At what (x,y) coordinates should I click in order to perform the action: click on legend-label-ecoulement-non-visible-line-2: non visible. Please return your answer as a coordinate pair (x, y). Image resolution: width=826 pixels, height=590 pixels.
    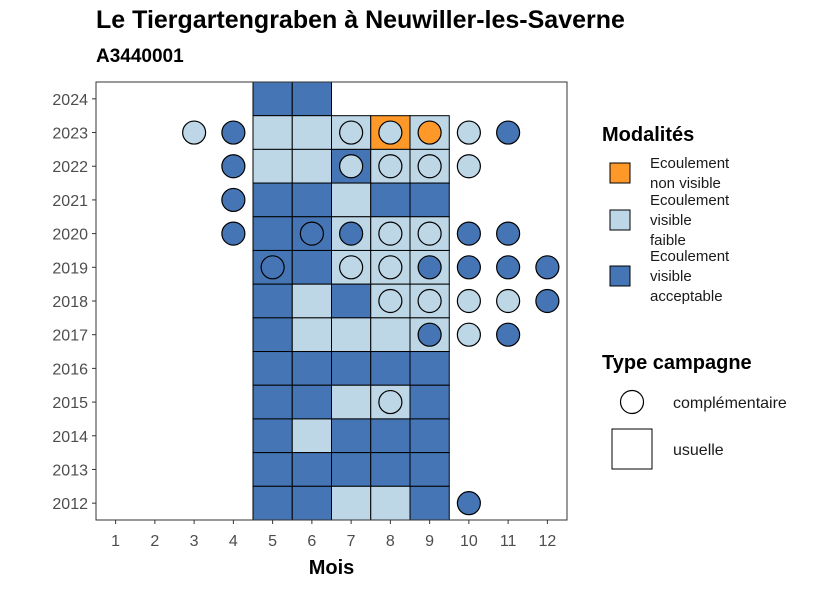
    Looking at the image, I should click on (685, 183).